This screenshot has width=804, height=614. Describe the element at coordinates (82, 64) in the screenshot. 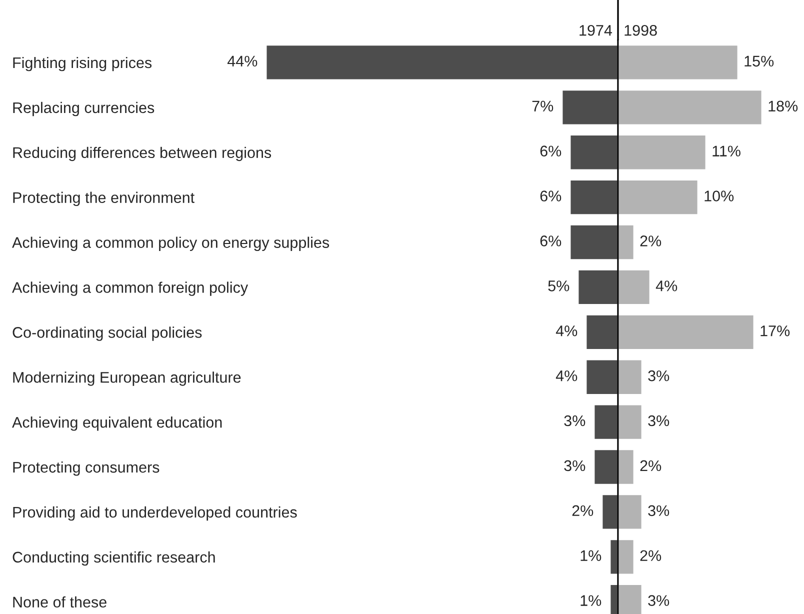

I see `y-tick-label: Fighting rising prices` at that location.